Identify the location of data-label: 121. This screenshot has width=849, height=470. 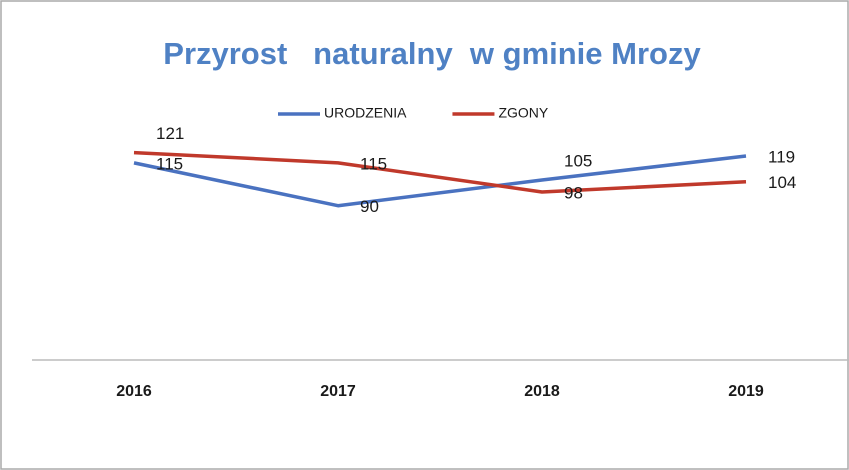
(170, 133).